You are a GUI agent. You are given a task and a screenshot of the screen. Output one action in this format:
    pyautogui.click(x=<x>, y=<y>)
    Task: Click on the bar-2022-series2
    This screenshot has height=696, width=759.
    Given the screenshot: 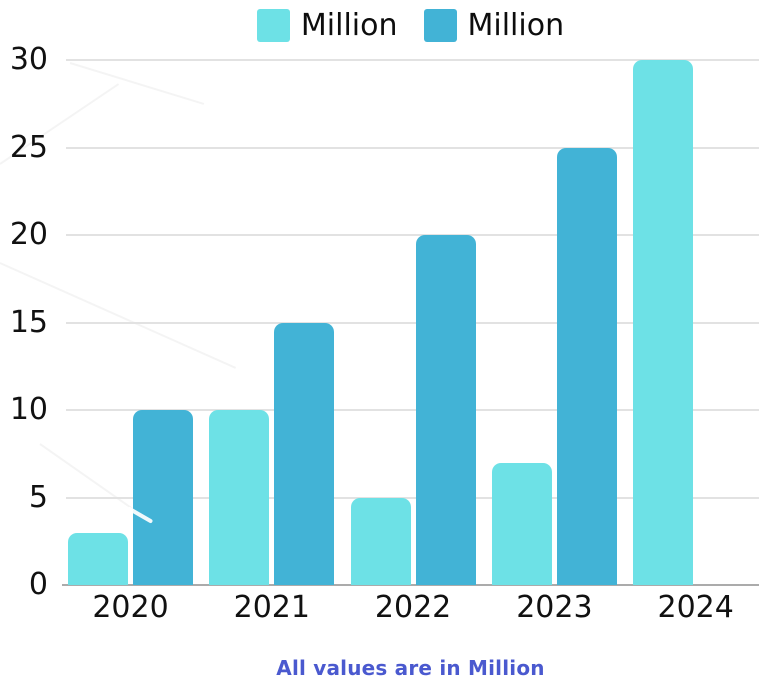 What is the action you would take?
    pyautogui.click(x=445, y=410)
    